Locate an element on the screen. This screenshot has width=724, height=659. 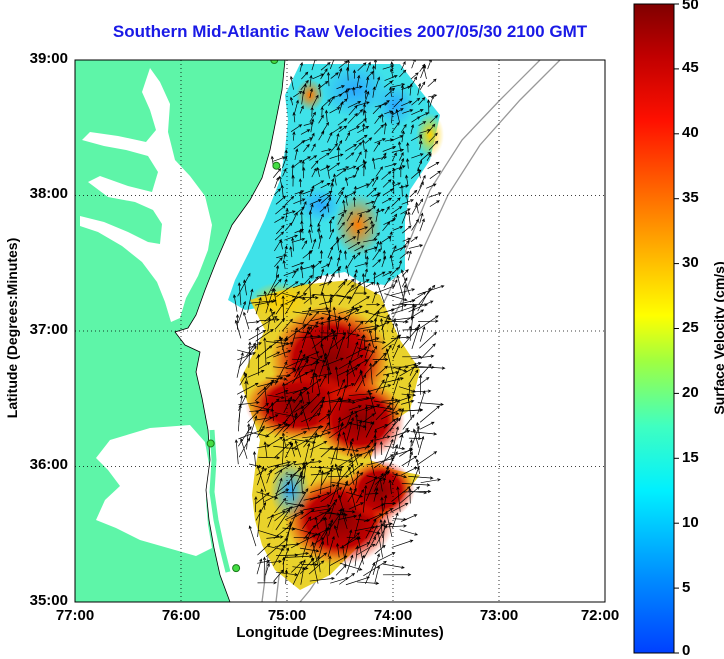
colorbar-tick: 40 is located at coordinates (690, 132).